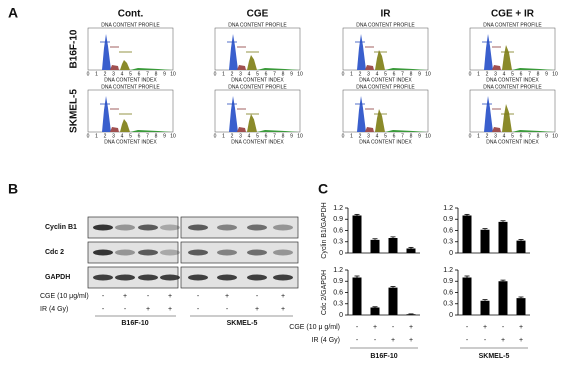  What do you see at coordinates (54, 309) in the screenshot?
I see `treatment-label: IR (4 Gy)` at bounding box center [54, 309].